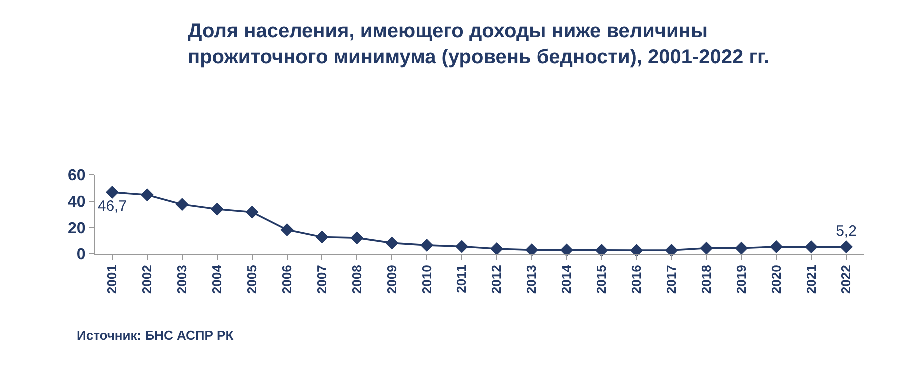 Image resolution: width=924 pixels, height=377 pixels. What do you see at coordinates (147, 279) in the screenshot?
I see `x-tick-label: 2002` at bounding box center [147, 279].